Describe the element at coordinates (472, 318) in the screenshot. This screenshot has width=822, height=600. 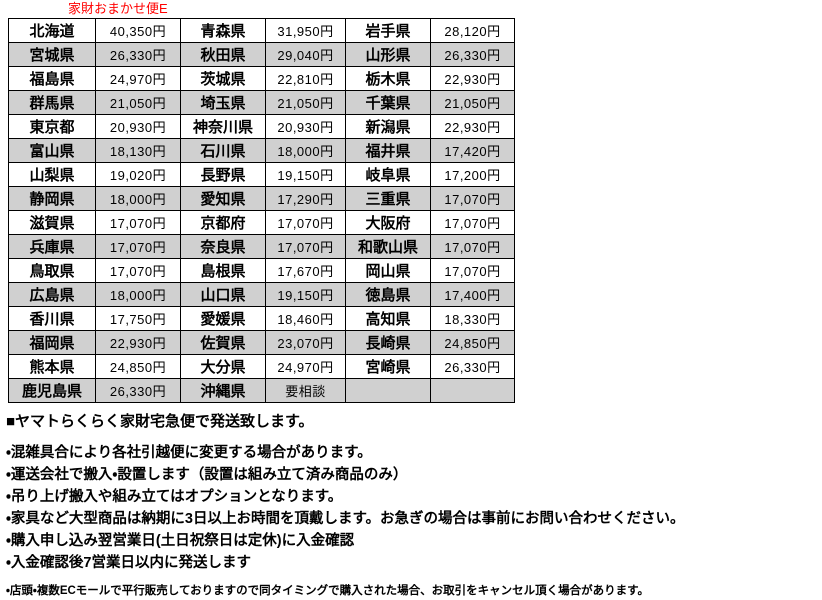
I see `table-cell-price: 18,330円` at that location.